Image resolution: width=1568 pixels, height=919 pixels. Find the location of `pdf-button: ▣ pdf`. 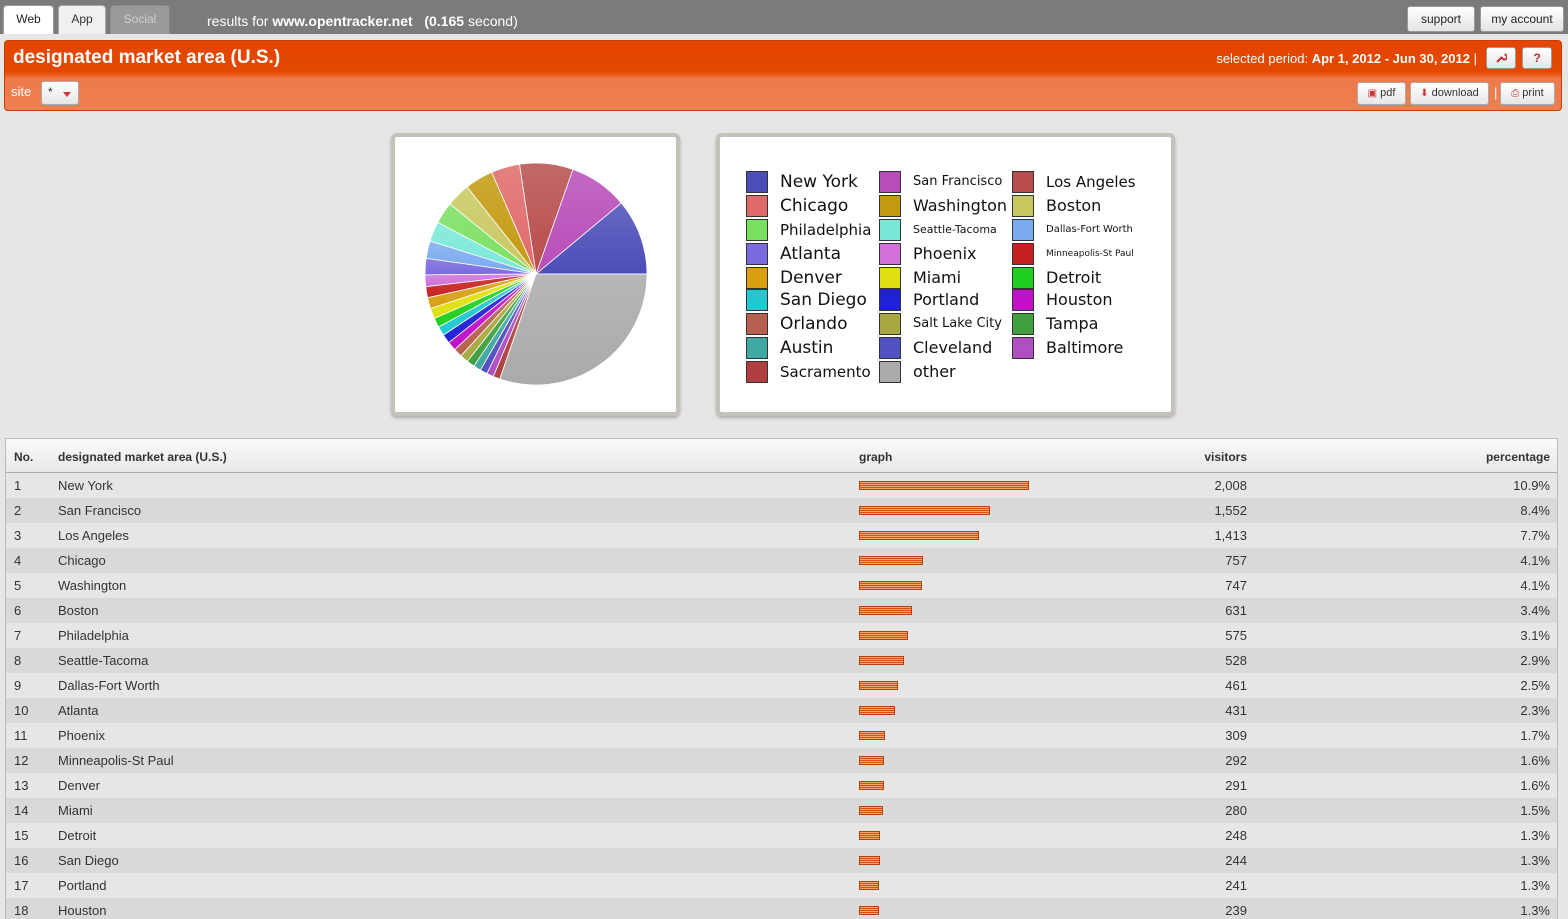

pdf-button: ▣ pdf is located at coordinates (1381, 93).